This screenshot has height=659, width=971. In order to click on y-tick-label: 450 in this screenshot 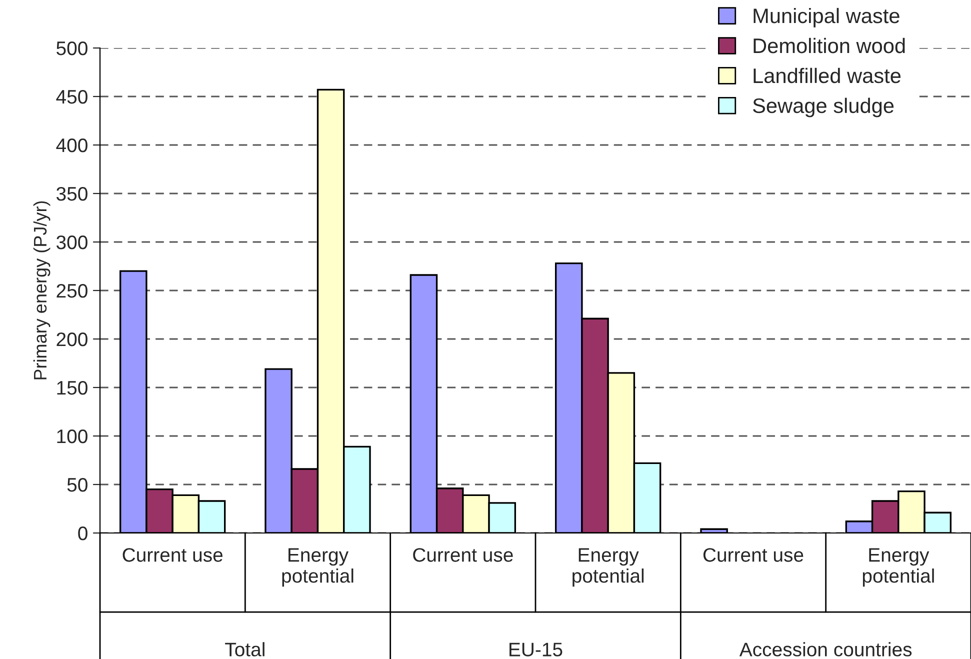, I will do `click(72, 97)`.